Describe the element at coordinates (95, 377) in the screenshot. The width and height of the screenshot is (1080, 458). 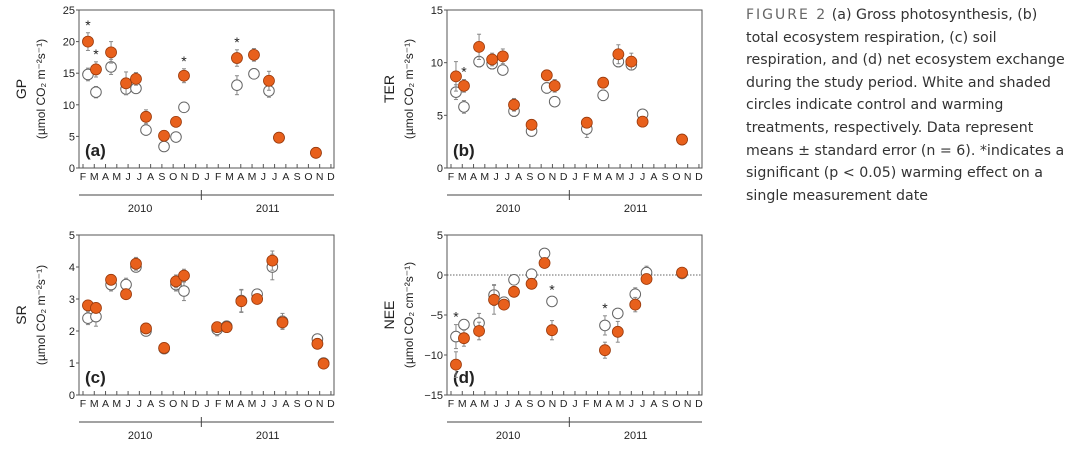
I see `panel-label: (c)` at that location.